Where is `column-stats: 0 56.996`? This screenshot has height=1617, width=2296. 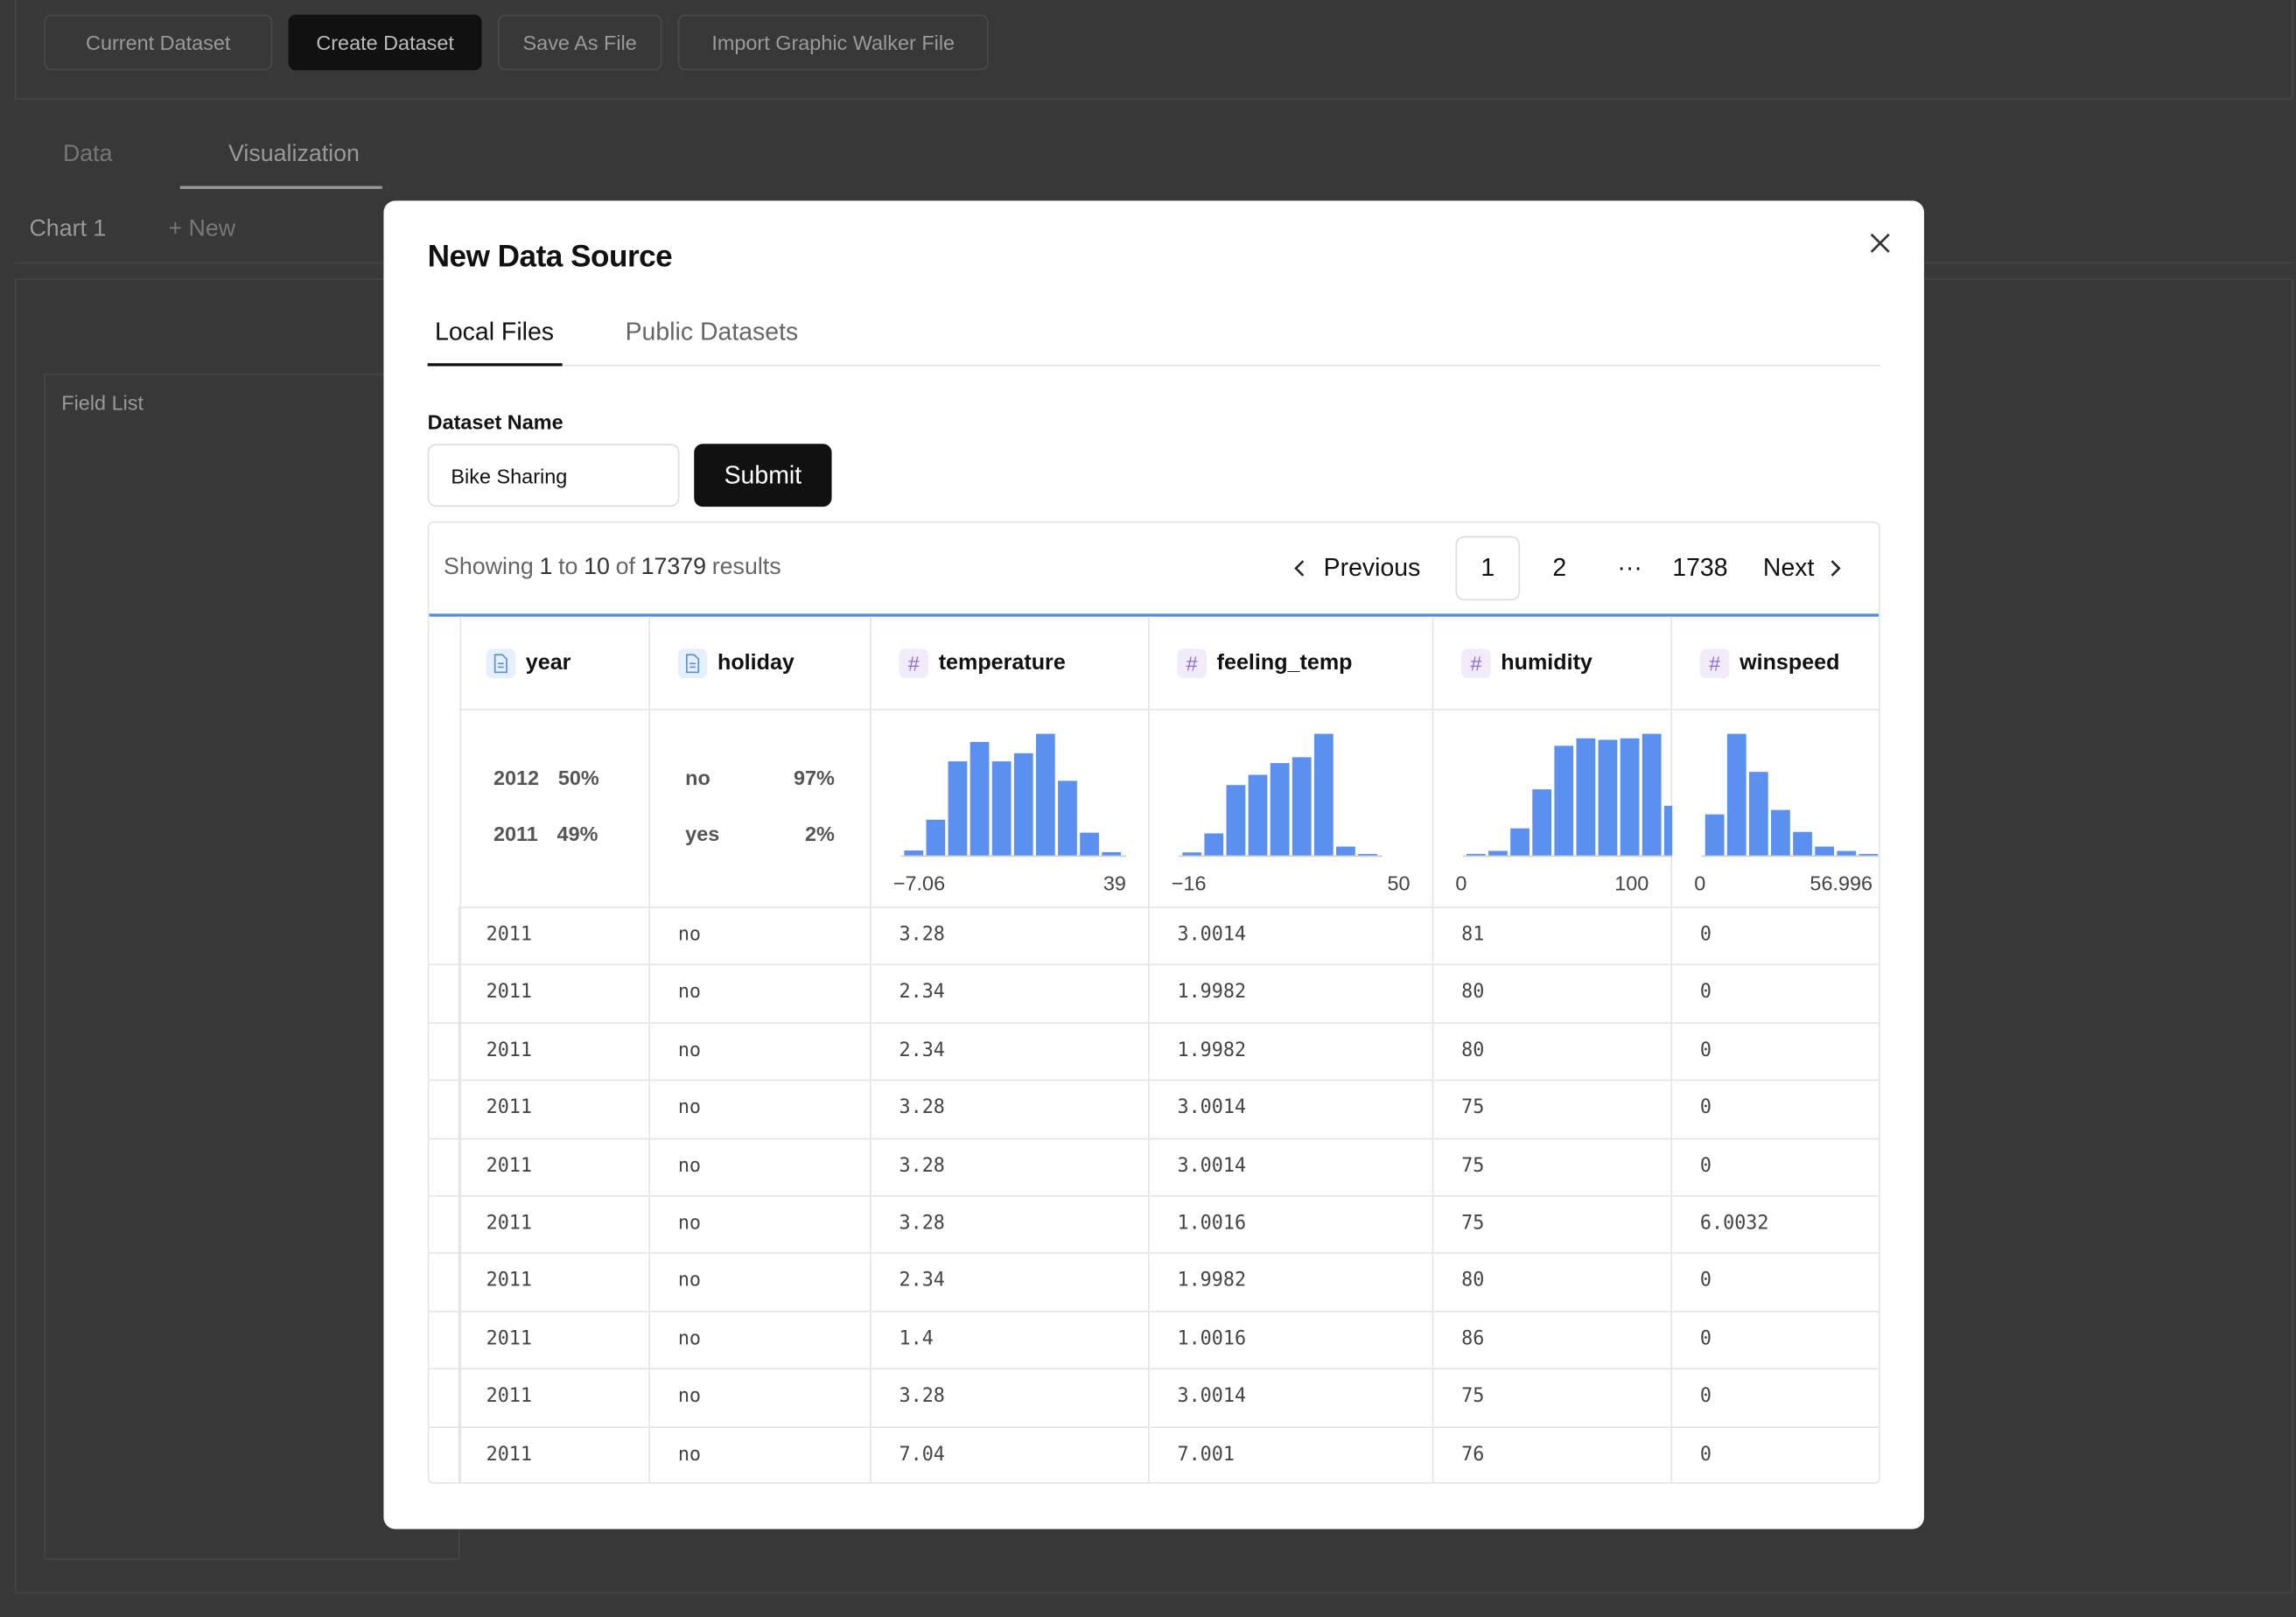
column-stats: 0 56.996 is located at coordinates (1776, 809).